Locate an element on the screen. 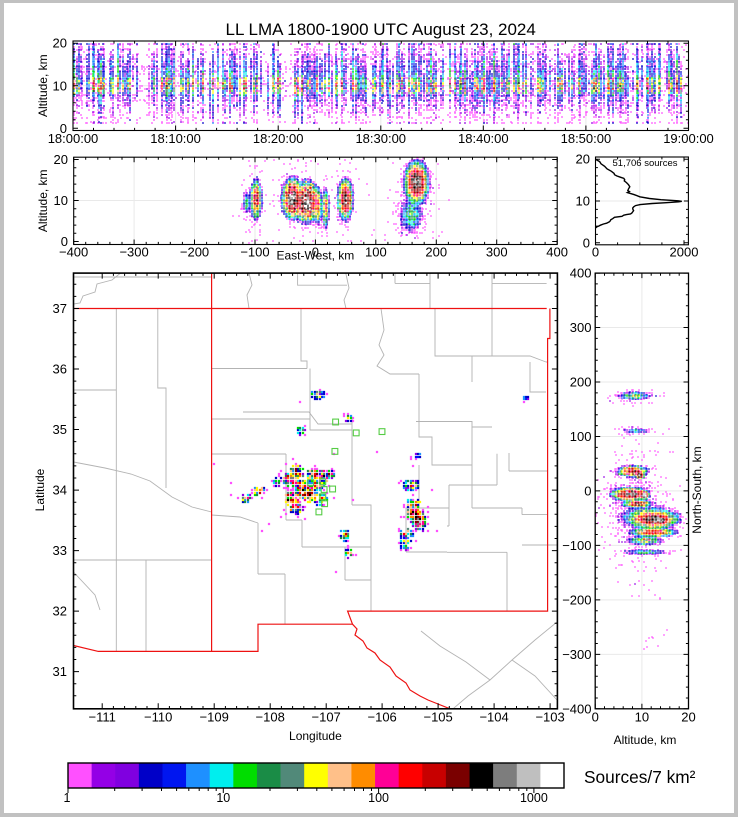  svg-text: 35 is located at coordinates (60, 429).